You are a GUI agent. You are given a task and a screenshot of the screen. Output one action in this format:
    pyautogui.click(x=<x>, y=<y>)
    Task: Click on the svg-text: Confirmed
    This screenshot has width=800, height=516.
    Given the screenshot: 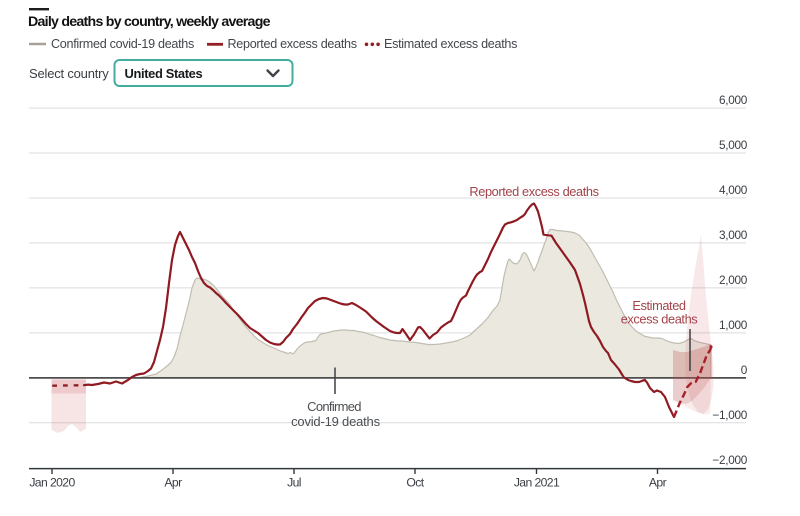 What is the action you would take?
    pyautogui.click(x=334, y=406)
    